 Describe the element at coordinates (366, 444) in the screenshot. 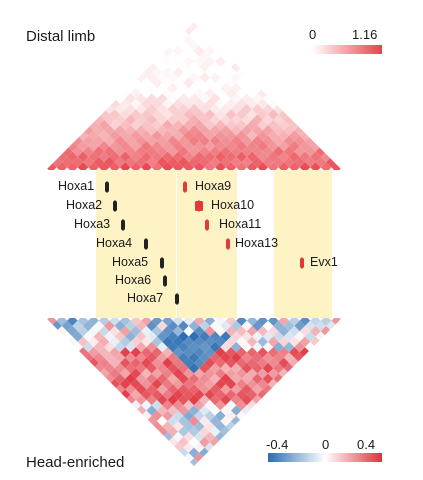

I see `bottom-scale-max: 0.4` at that location.